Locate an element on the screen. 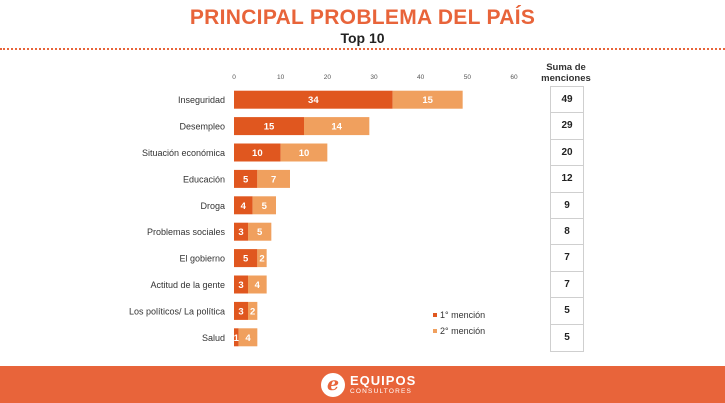 The width and height of the screenshot is (725, 403). sum-value: 49 is located at coordinates (567, 100).